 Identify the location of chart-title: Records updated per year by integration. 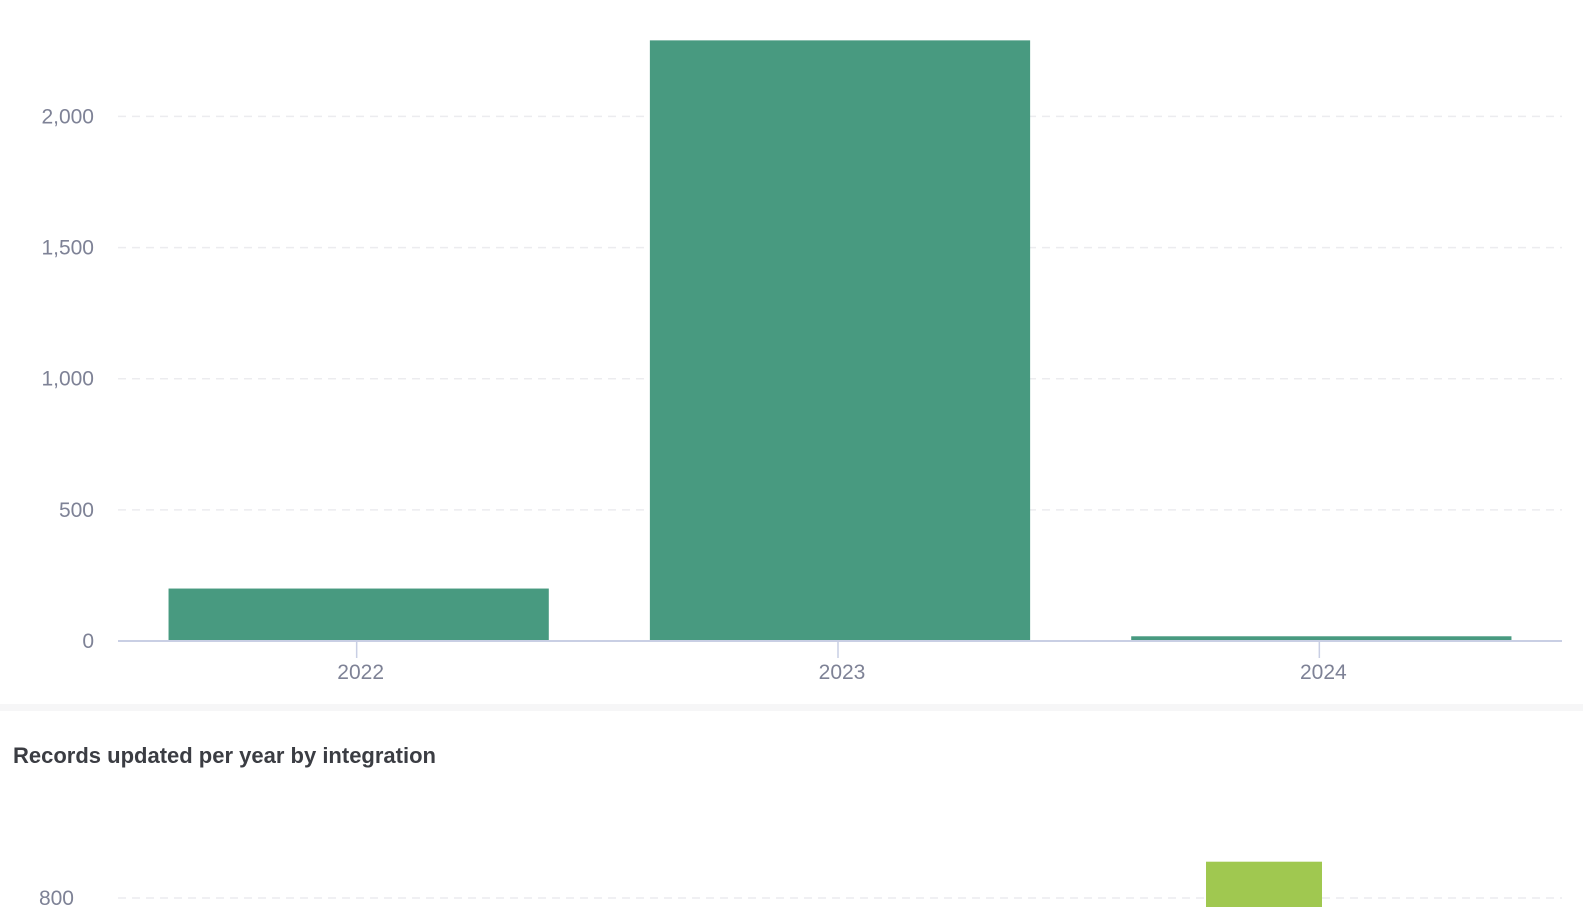
(224, 755).